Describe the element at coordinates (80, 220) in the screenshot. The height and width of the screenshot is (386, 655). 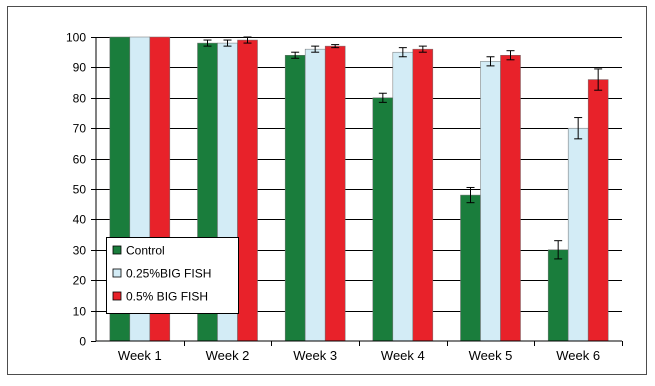
I see `y-tick-label: 40` at that location.